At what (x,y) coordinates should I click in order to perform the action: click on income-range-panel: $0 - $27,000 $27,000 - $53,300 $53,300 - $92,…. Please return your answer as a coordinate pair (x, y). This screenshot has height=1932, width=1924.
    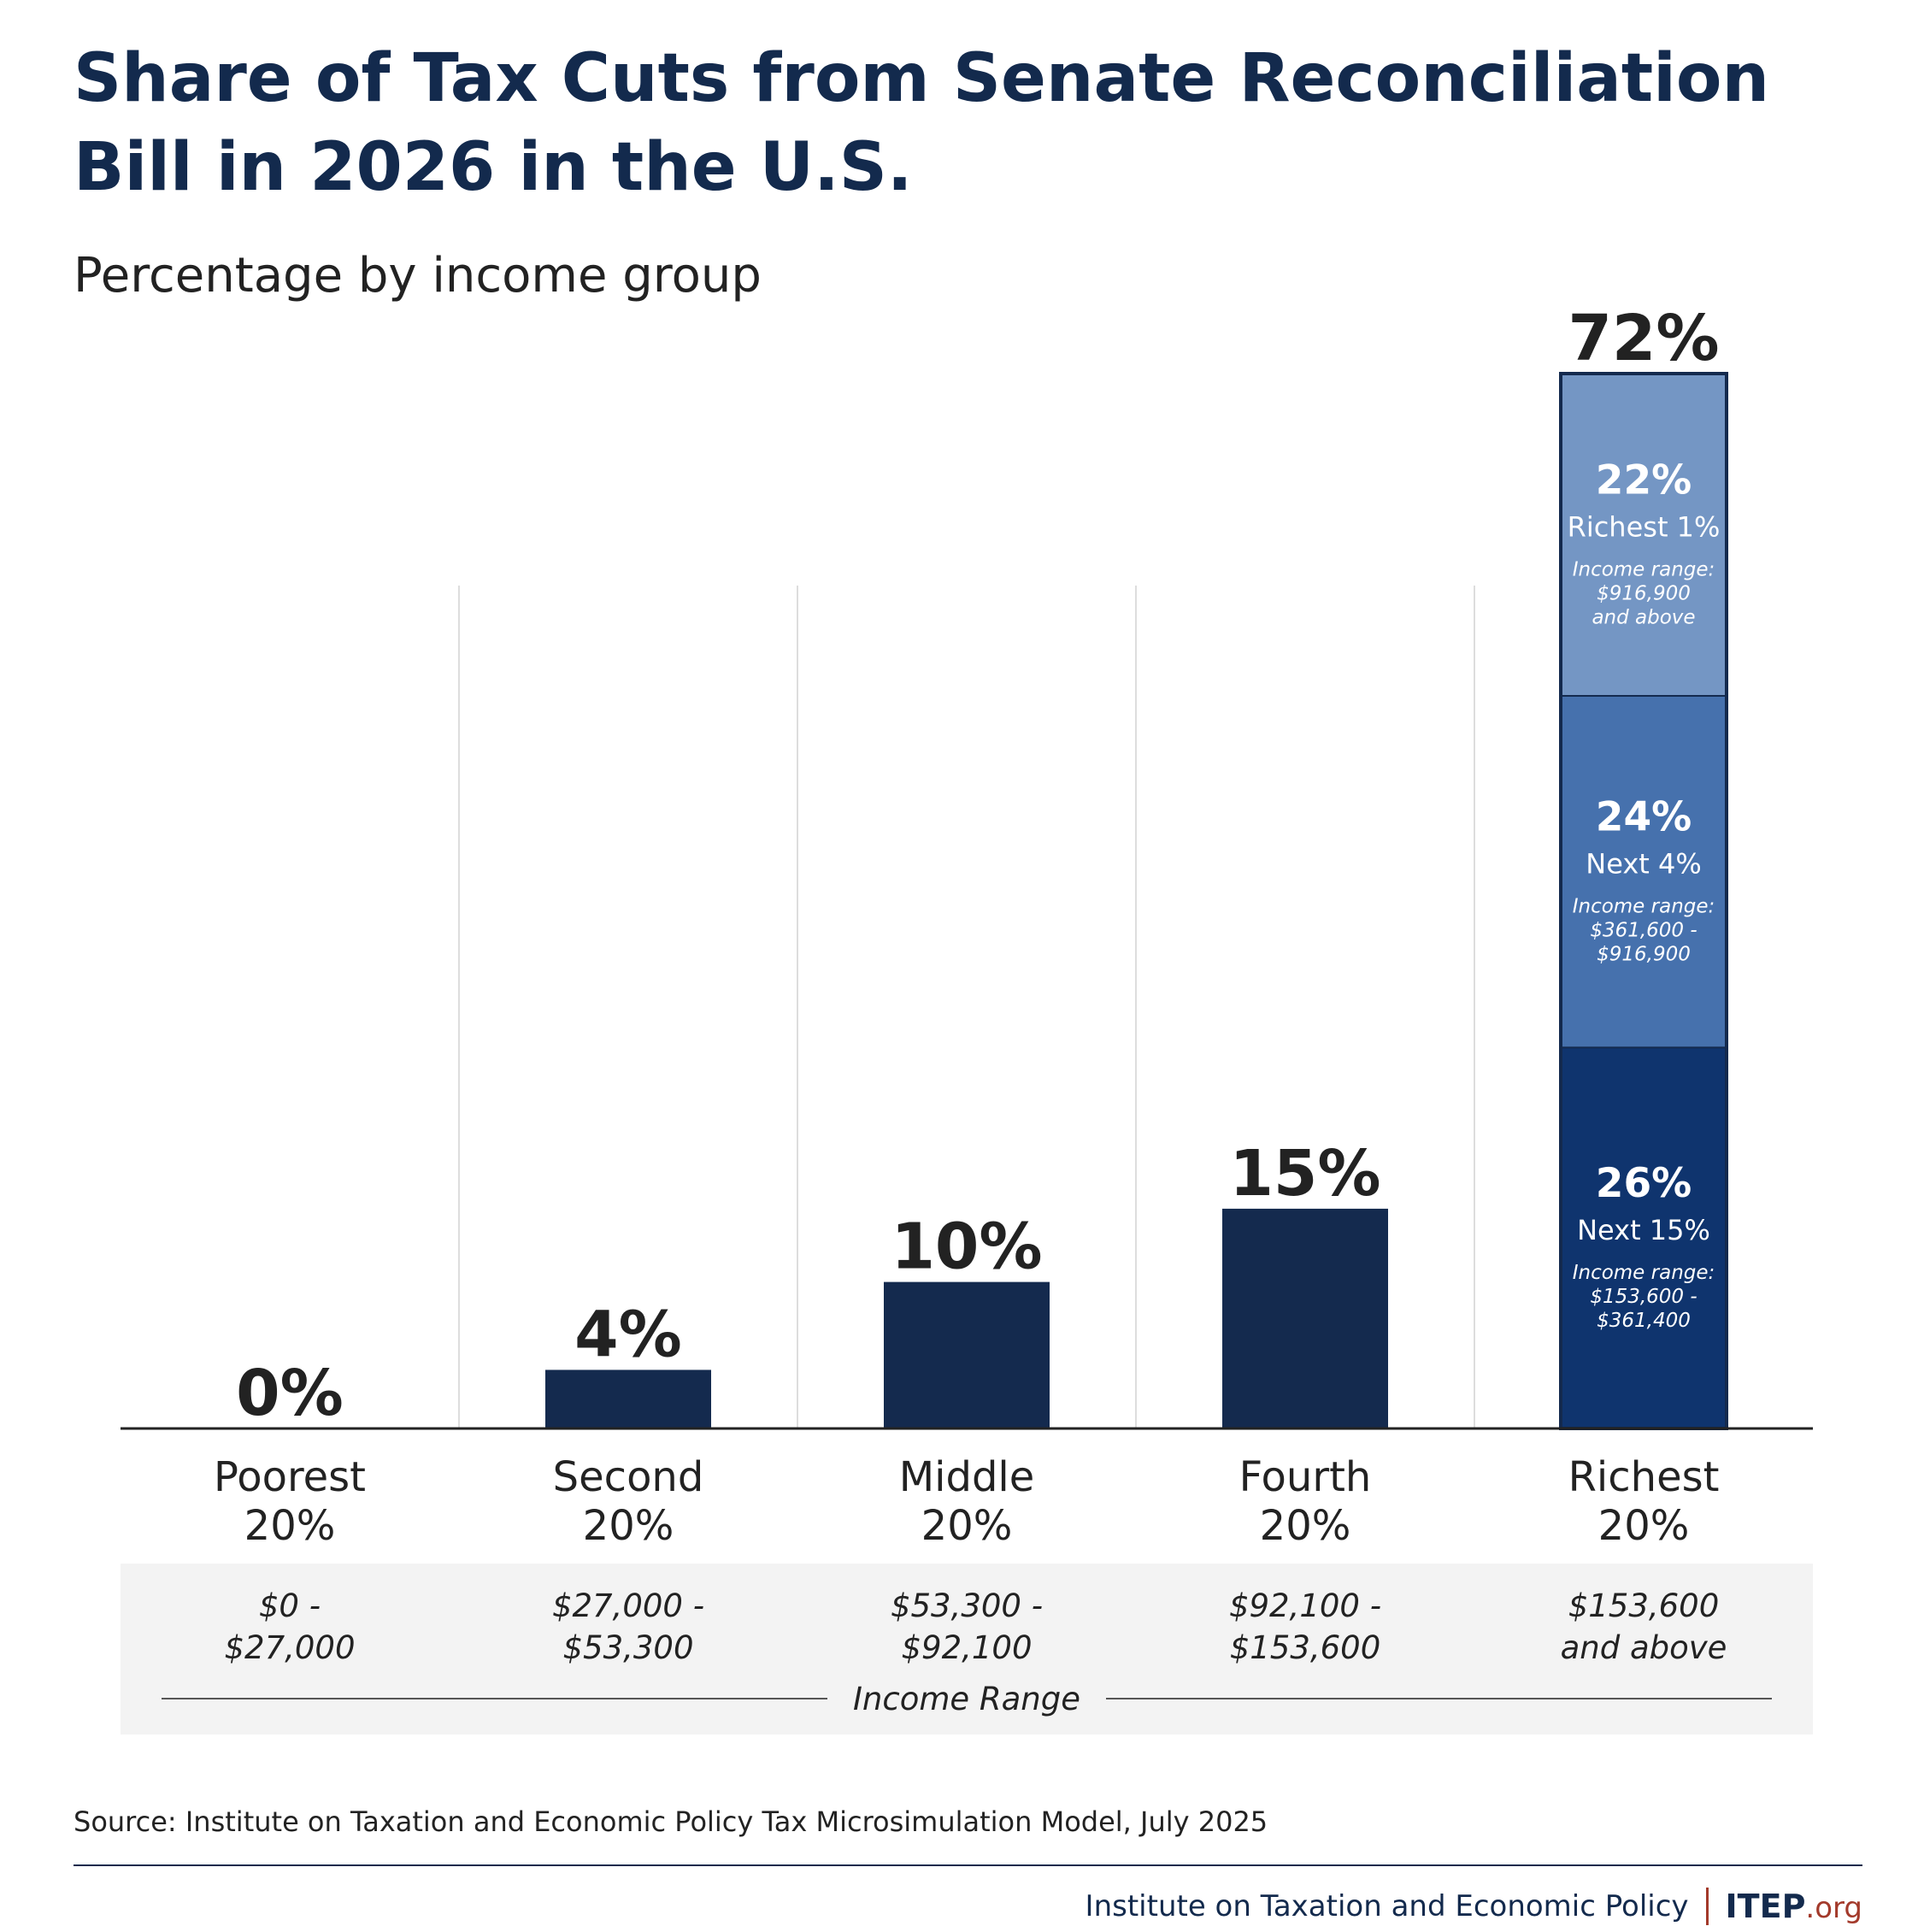
    Looking at the image, I should click on (967, 1649).